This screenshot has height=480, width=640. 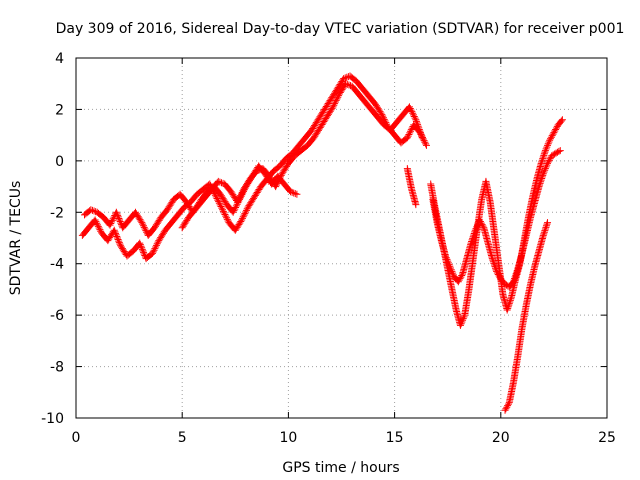 What do you see at coordinates (607, 438) in the screenshot?
I see `x-tick-label: 25` at bounding box center [607, 438].